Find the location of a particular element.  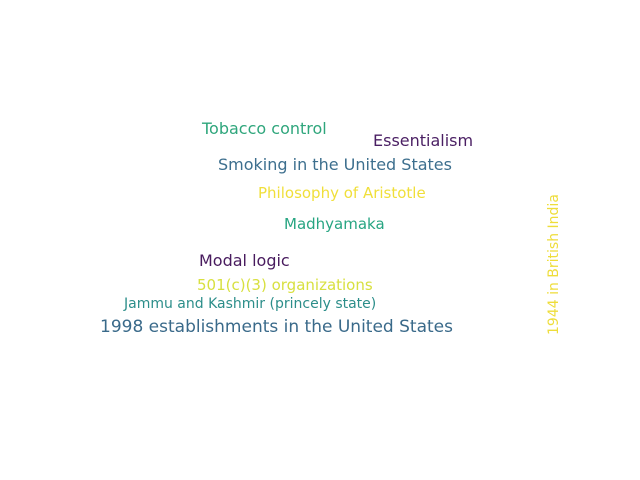

word-philosophy-of-aristotle: Philosophy of Aristotle is located at coordinates (342, 193).